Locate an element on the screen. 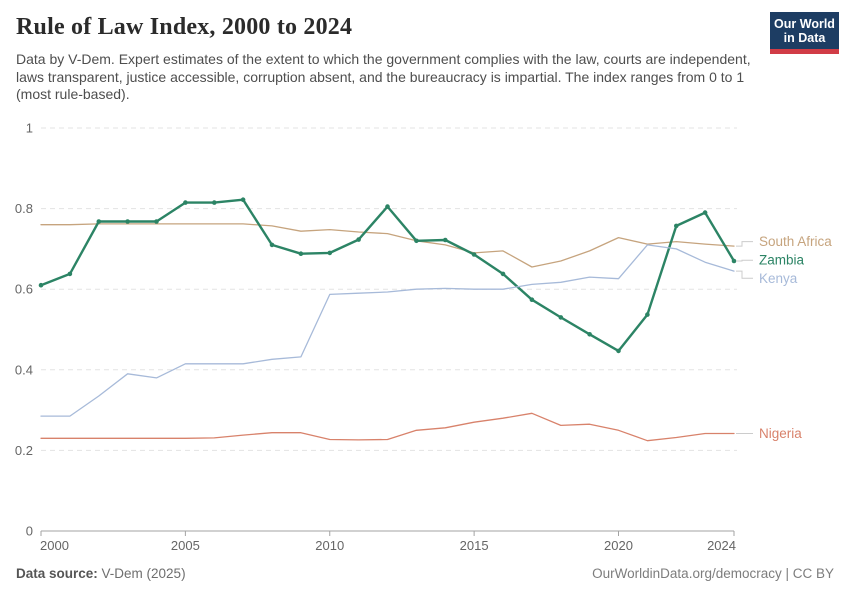  series-label-nigeria: Nigeria is located at coordinates (780, 433).